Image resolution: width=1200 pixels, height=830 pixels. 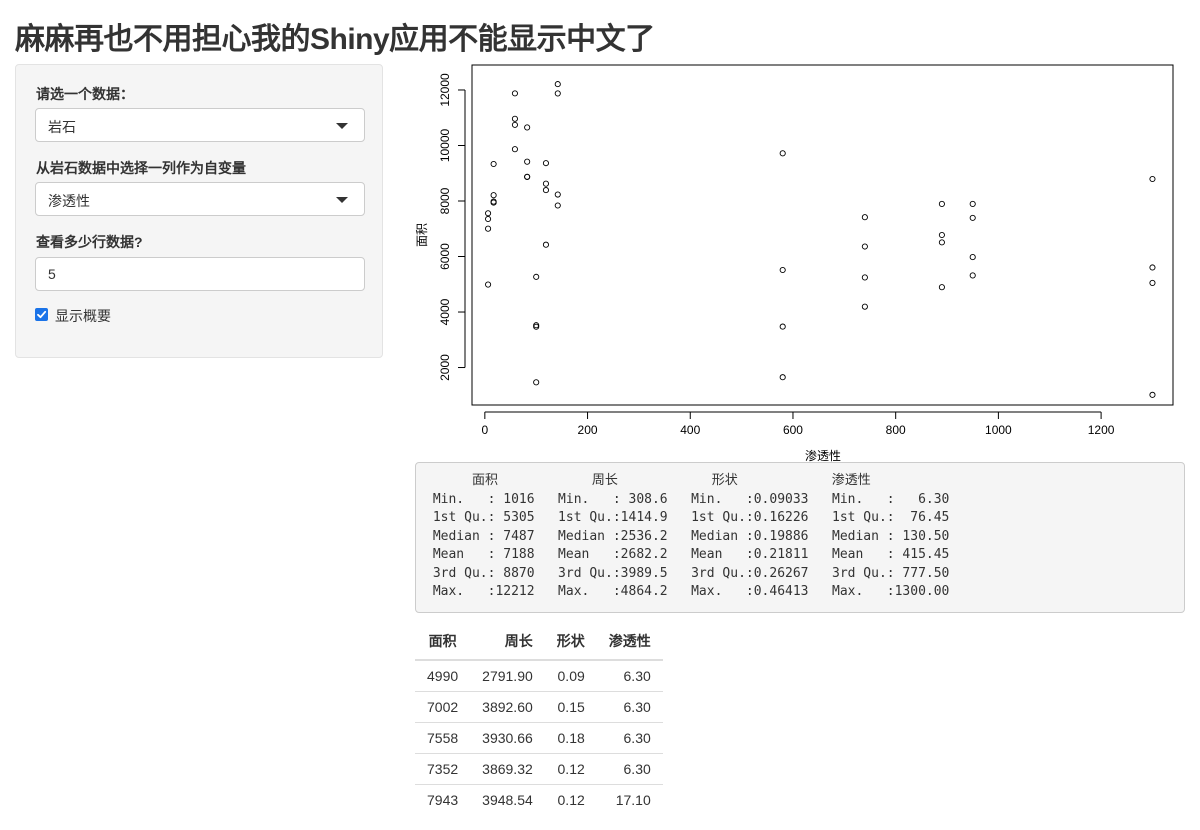 What do you see at coordinates (69, 201) in the screenshot?
I see `variable-select-value: 渗透性` at bounding box center [69, 201].